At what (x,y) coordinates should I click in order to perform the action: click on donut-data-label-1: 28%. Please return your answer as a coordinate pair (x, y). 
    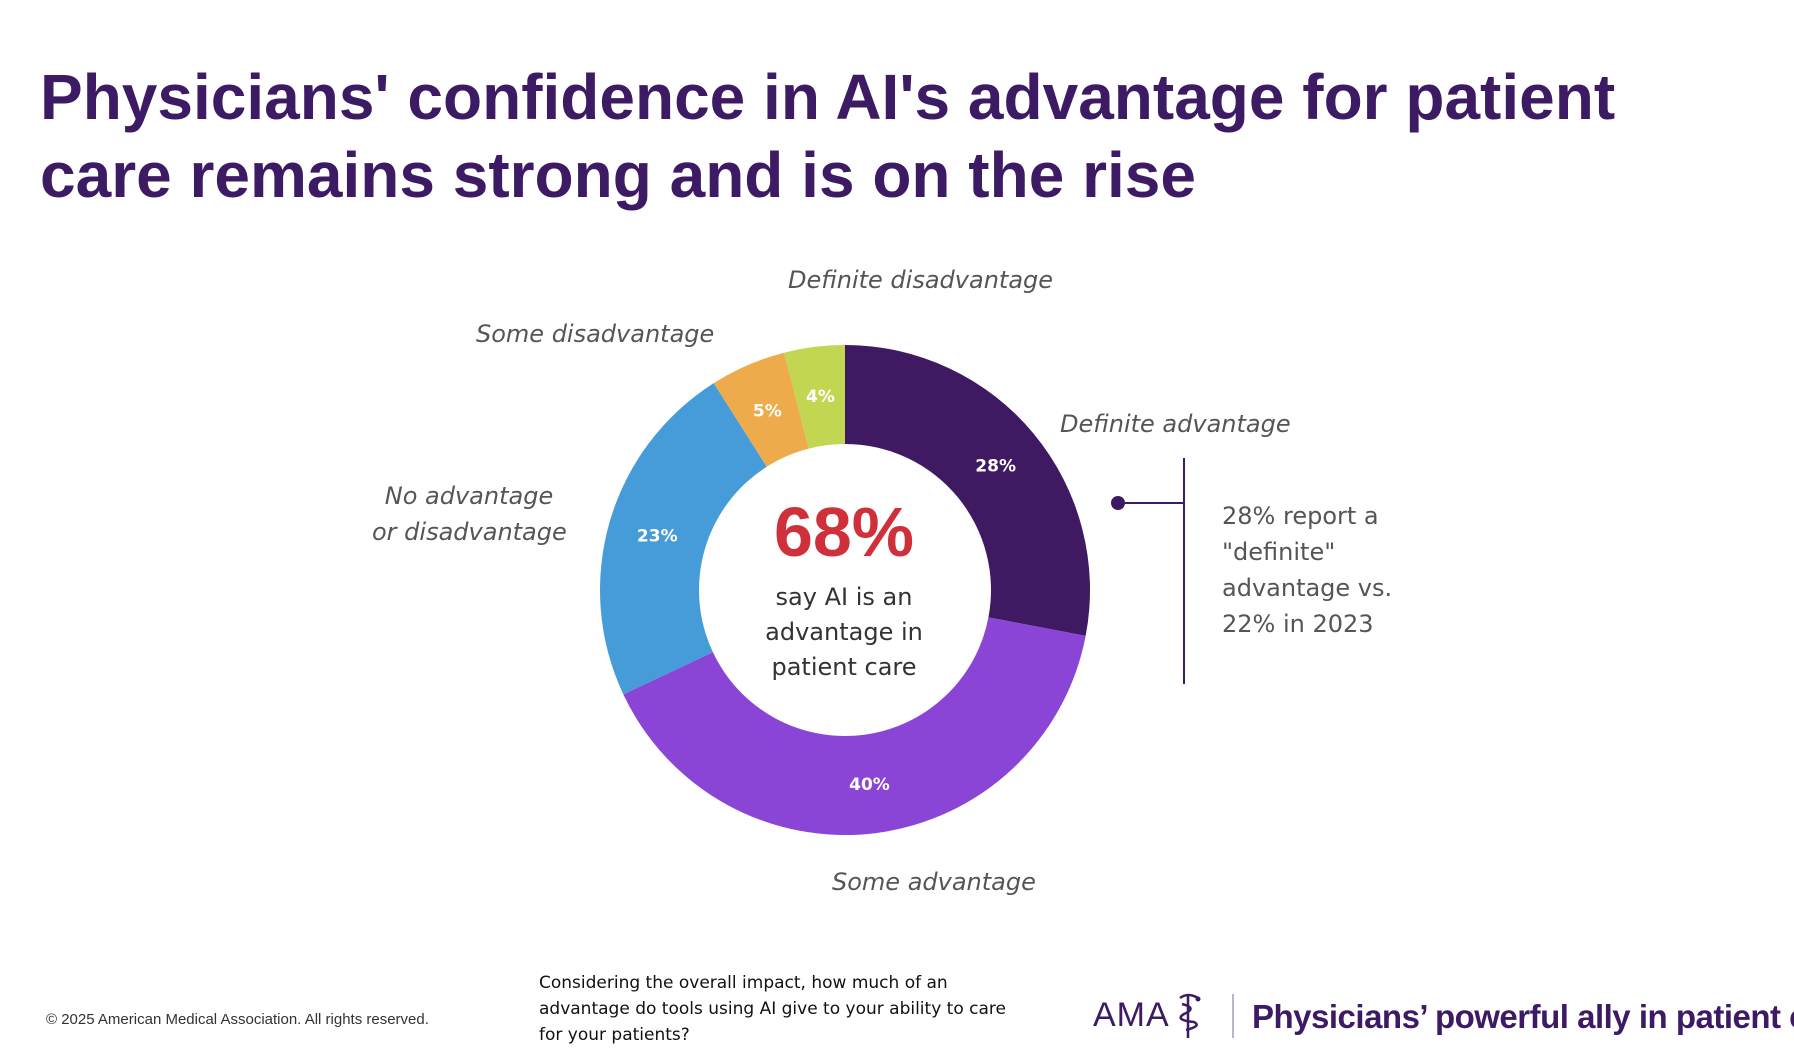
    Looking at the image, I should click on (995, 466).